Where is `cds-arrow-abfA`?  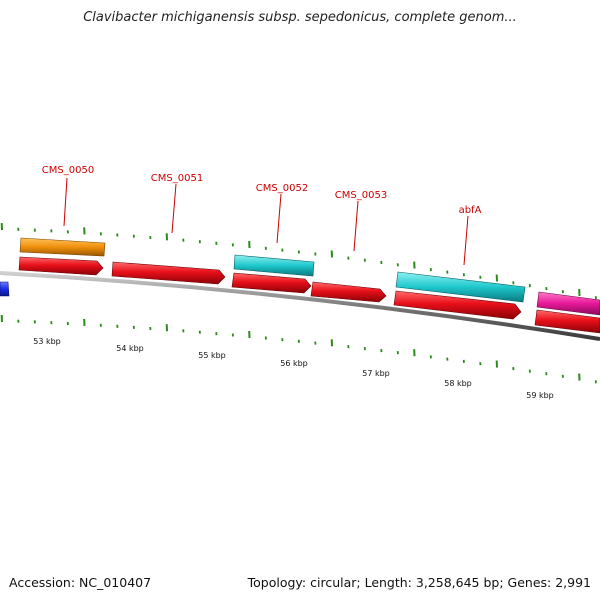
cds-arrow-abfA is located at coordinates (457, 305).